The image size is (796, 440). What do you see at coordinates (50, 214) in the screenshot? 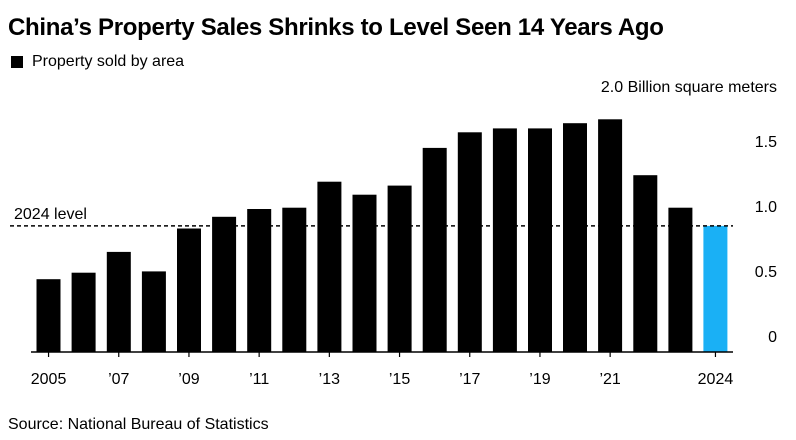
I see `reference-line-label: 2024 level` at bounding box center [50, 214].